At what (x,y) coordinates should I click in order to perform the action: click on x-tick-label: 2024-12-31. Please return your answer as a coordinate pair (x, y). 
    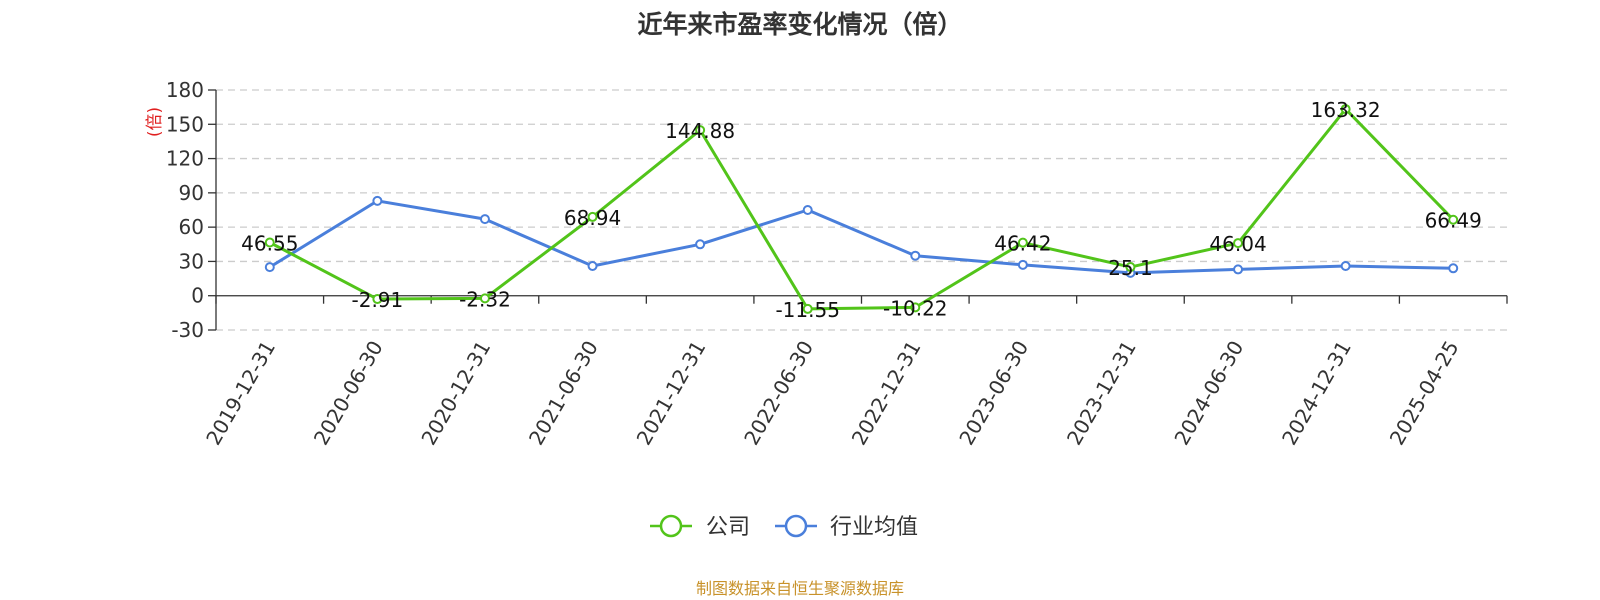
    Looking at the image, I should click on (1316, 393).